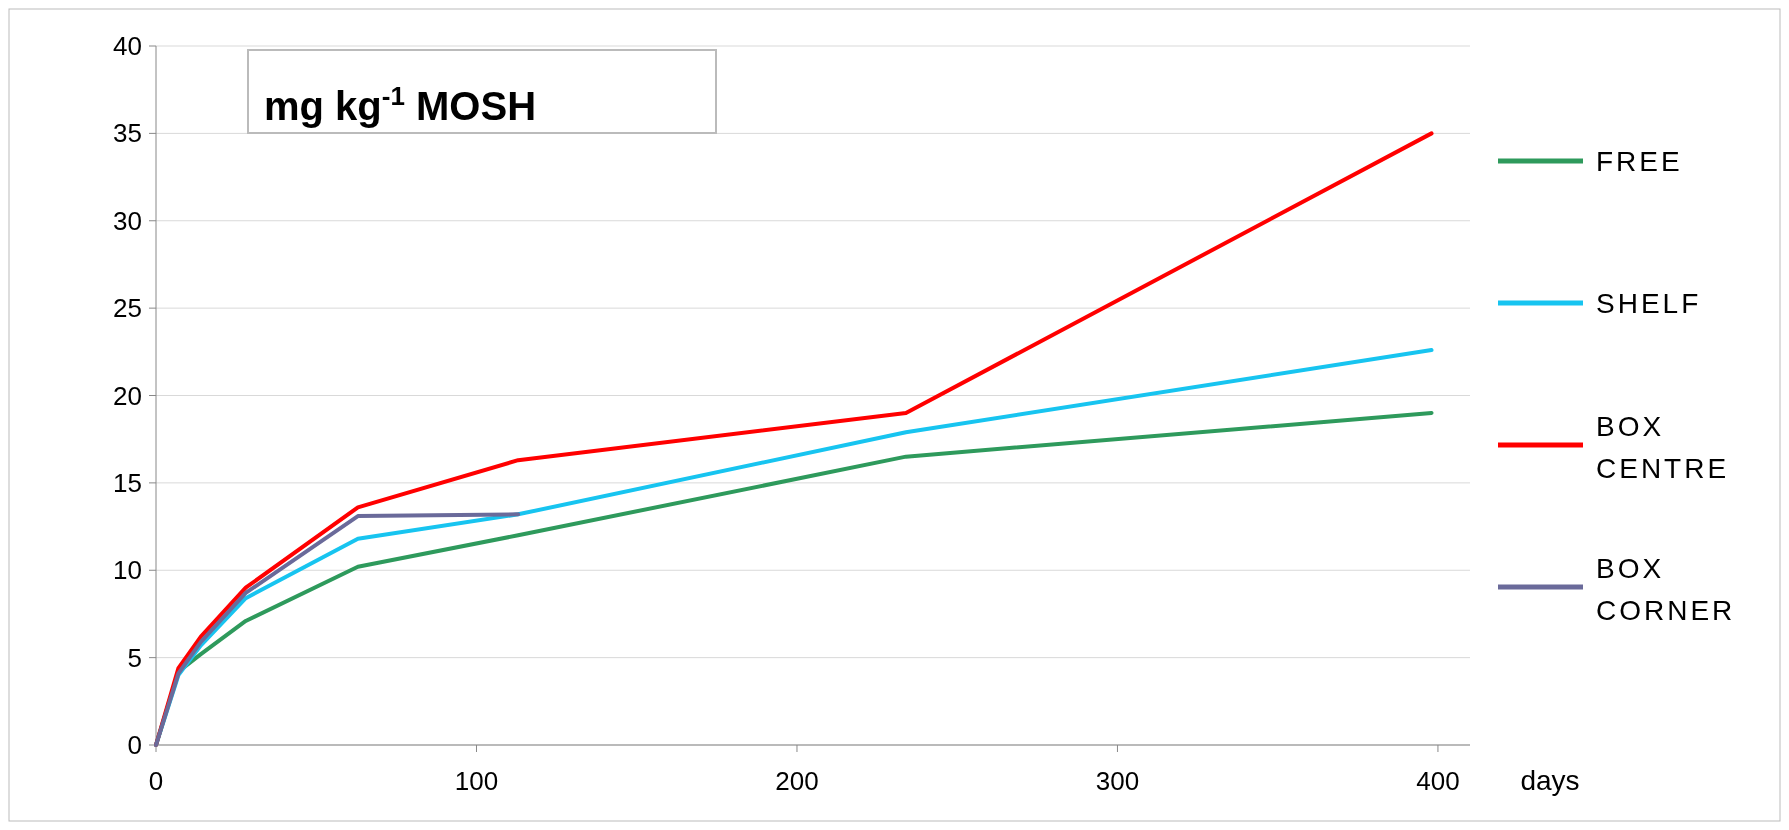  What do you see at coordinates (1666, 589) in the screenshot?
I see `legend-label: BOX CORNER` at bounding box center [1666, 589].